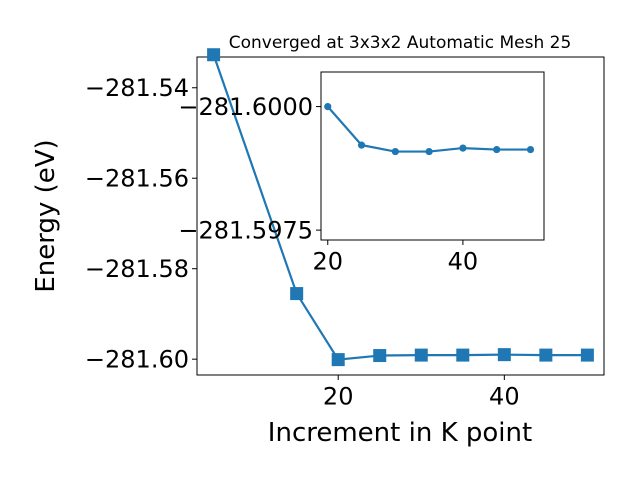 This screenshot has width=640, height=480. I want to click on main-y-tick-label: −281.56, so click(137, 179).